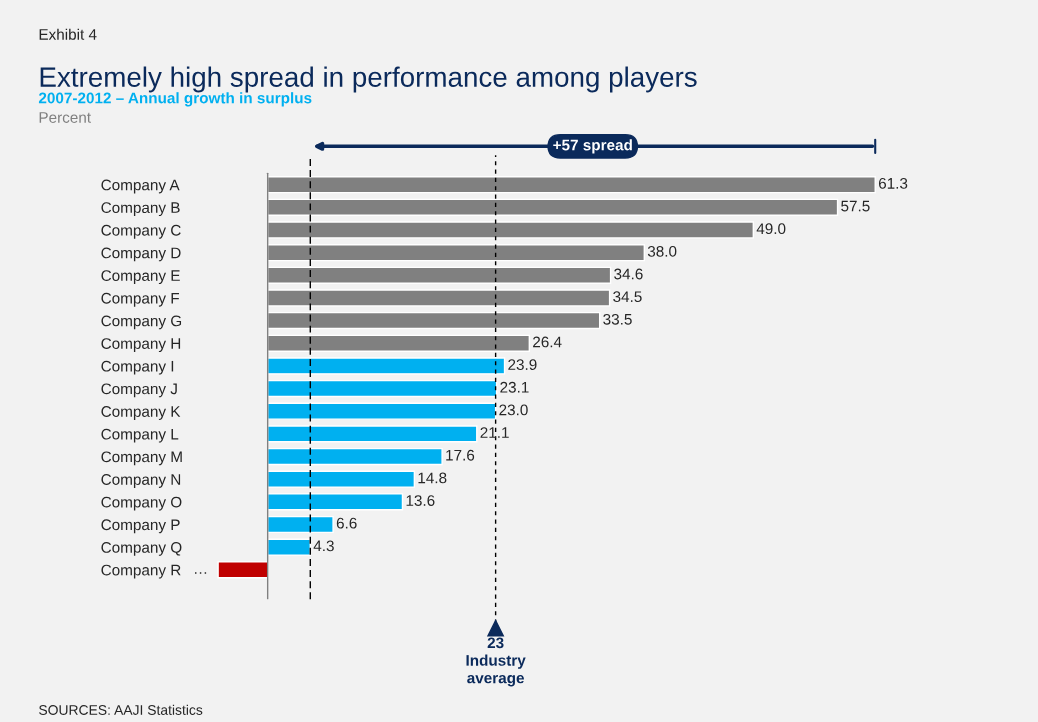 This screenshot has height=722, width=1038. What do you see at coordinates (140, 186) in the screenshot?
I see `y-tick-label: Company A` at bounding box center [140, 186].